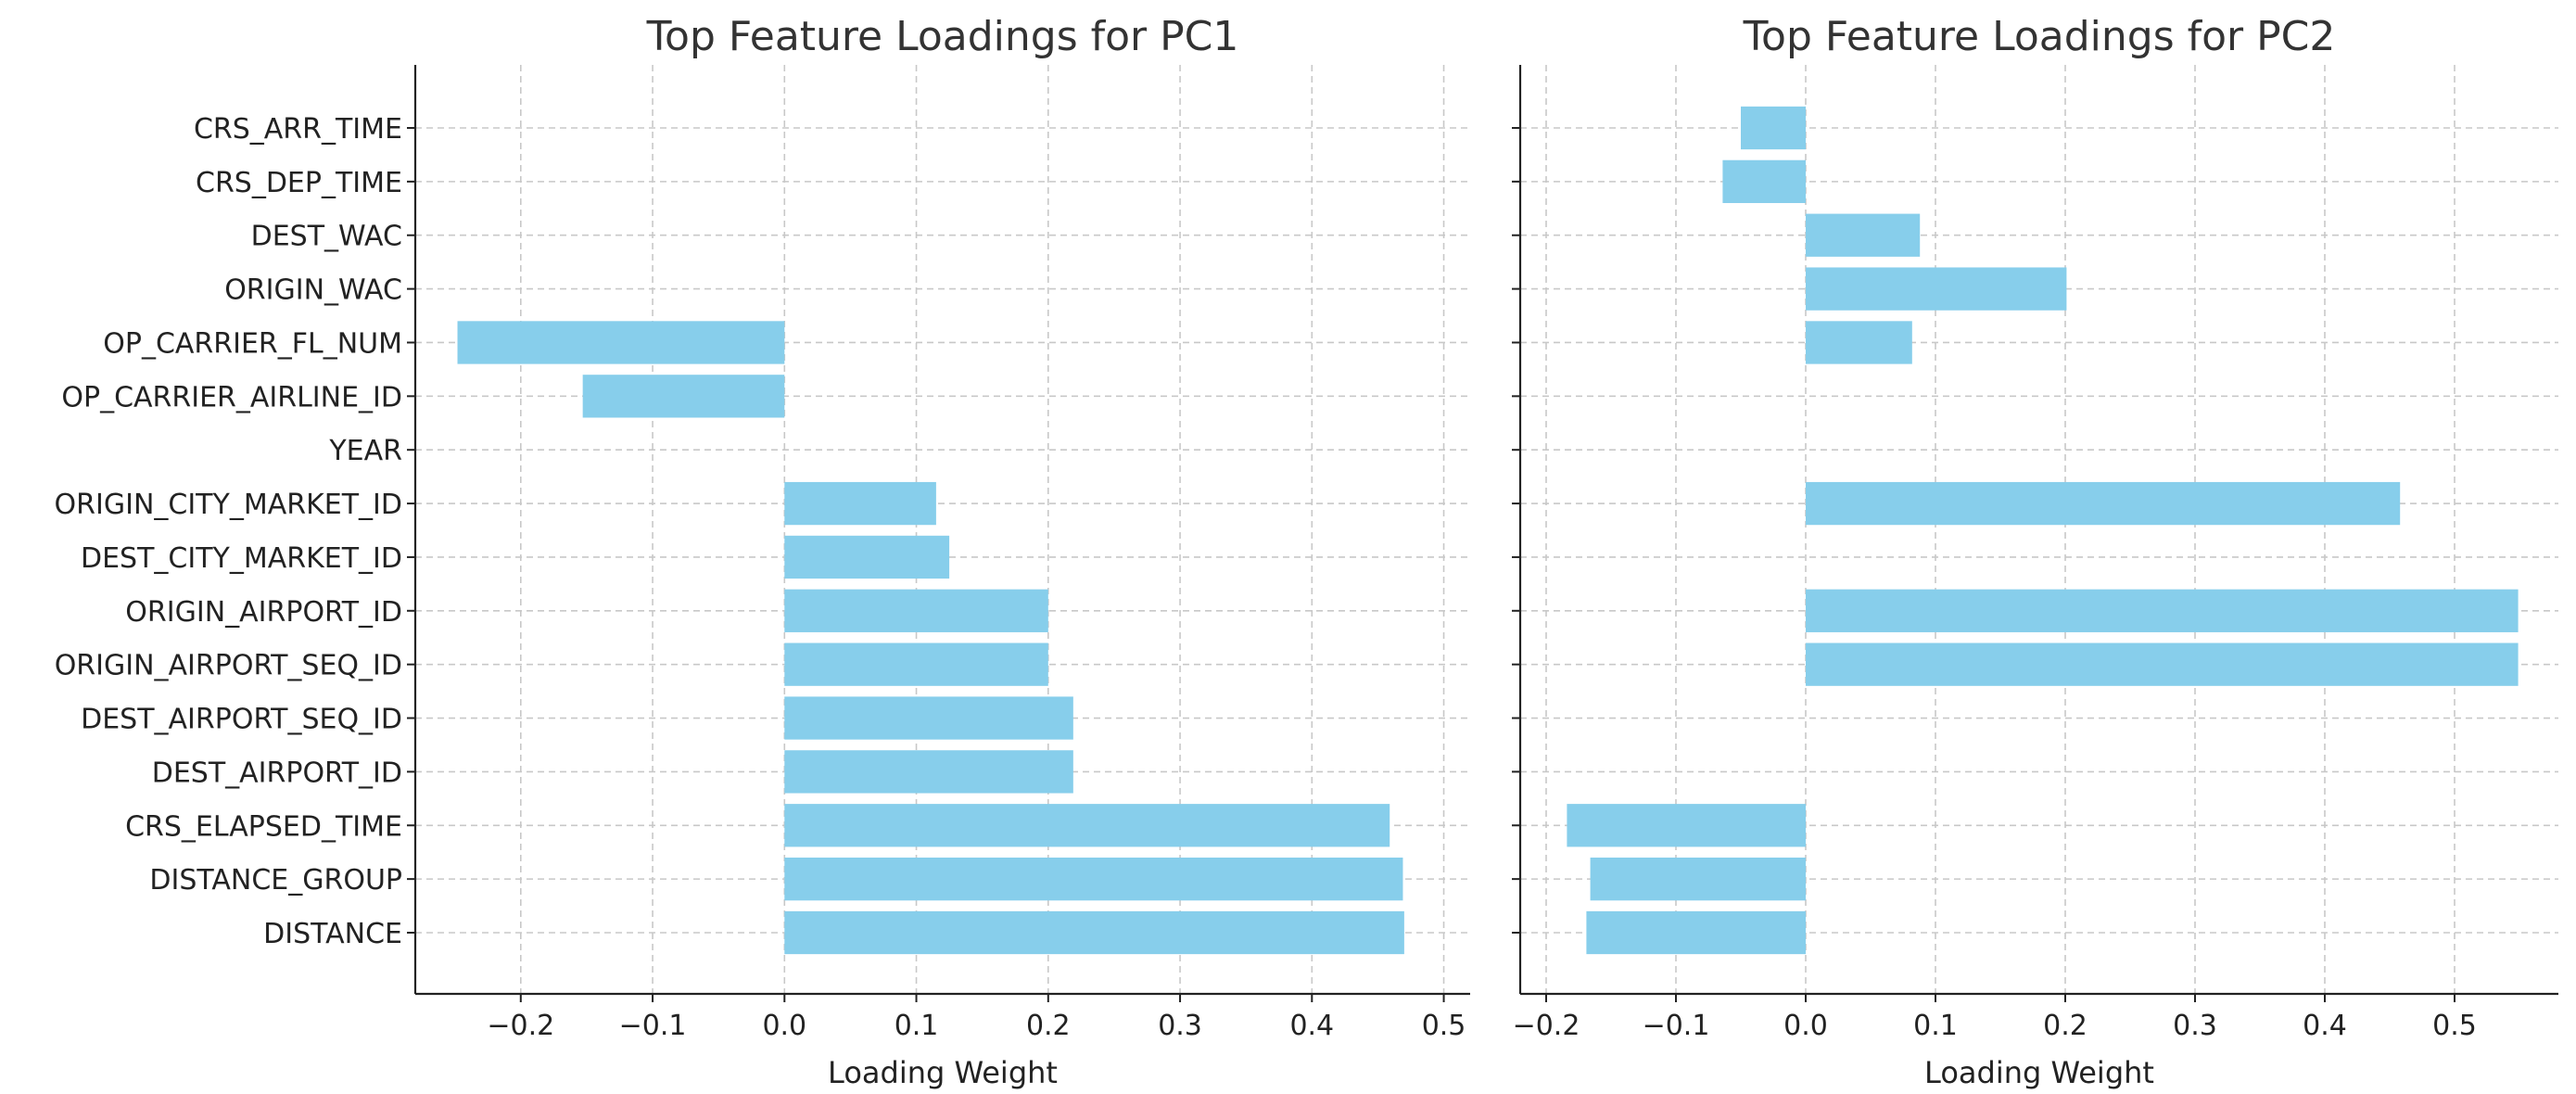  I want to click on category-label: DEST_CITY_MARKET_ID, so click(241, 558).